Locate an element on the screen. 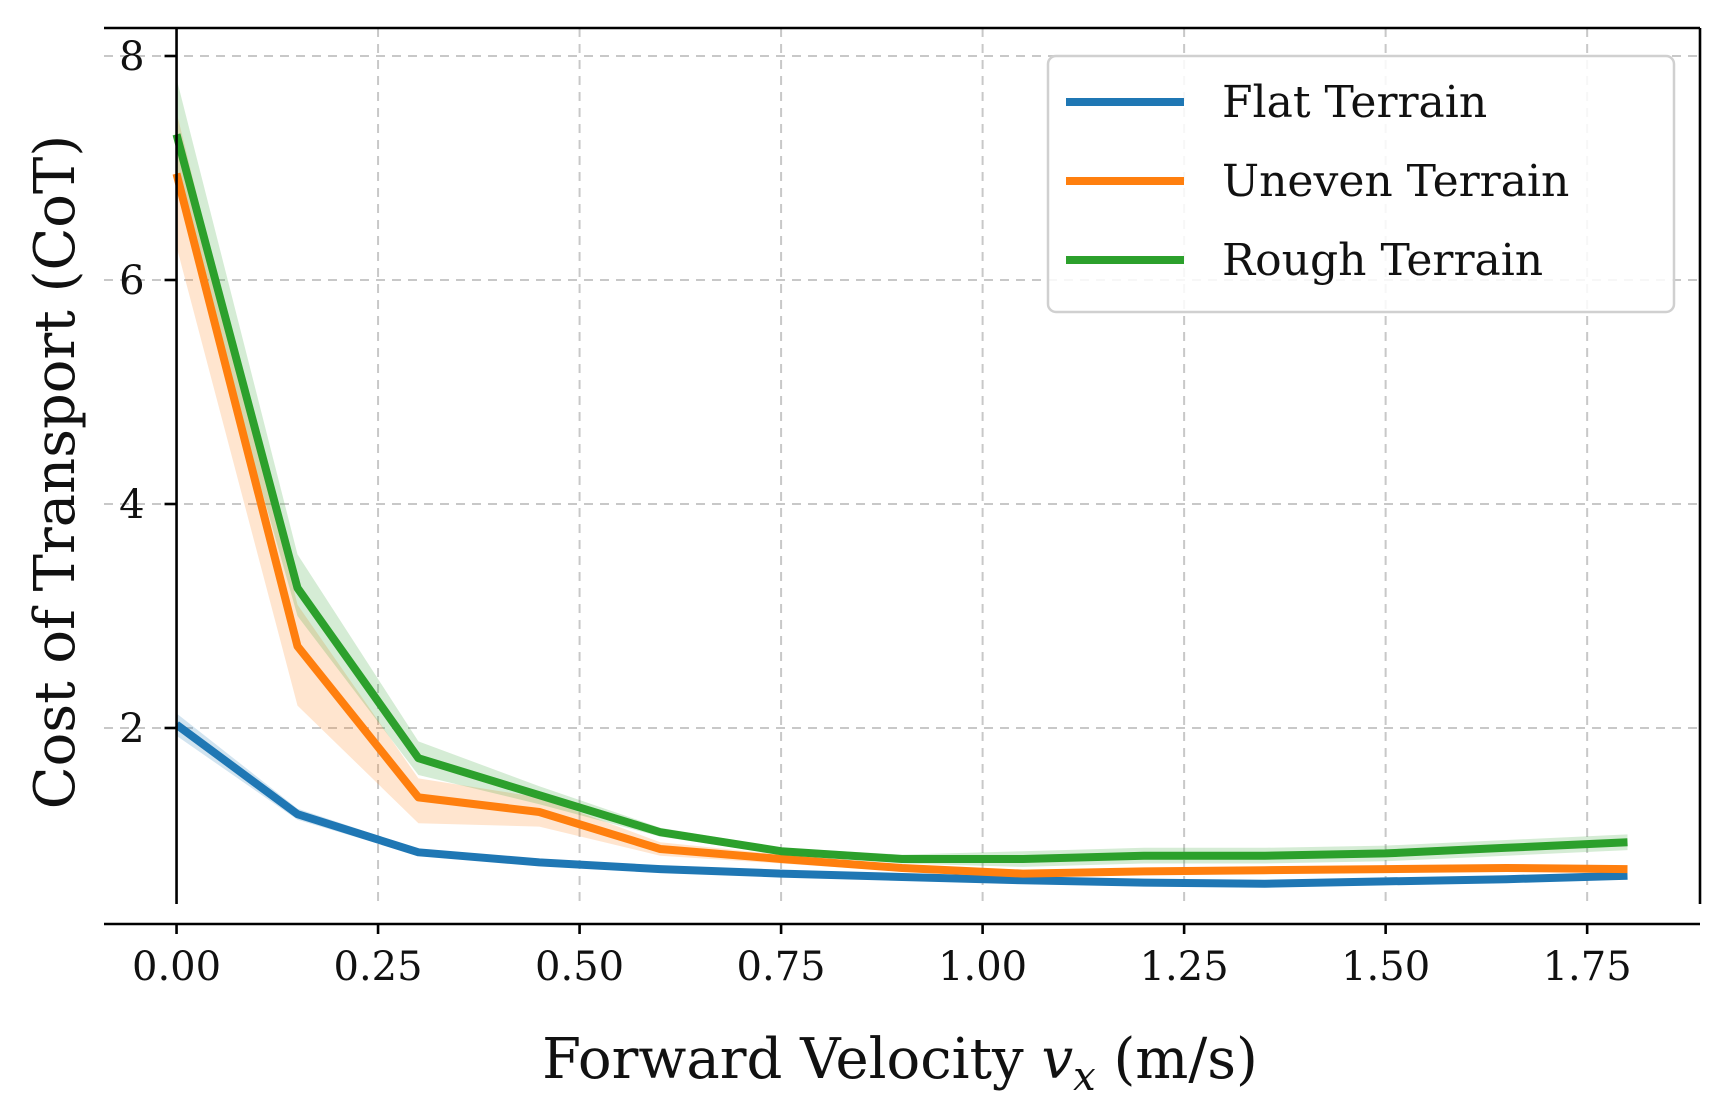  x-axis-title-variable: v is located at coordinates (1057, 1059).